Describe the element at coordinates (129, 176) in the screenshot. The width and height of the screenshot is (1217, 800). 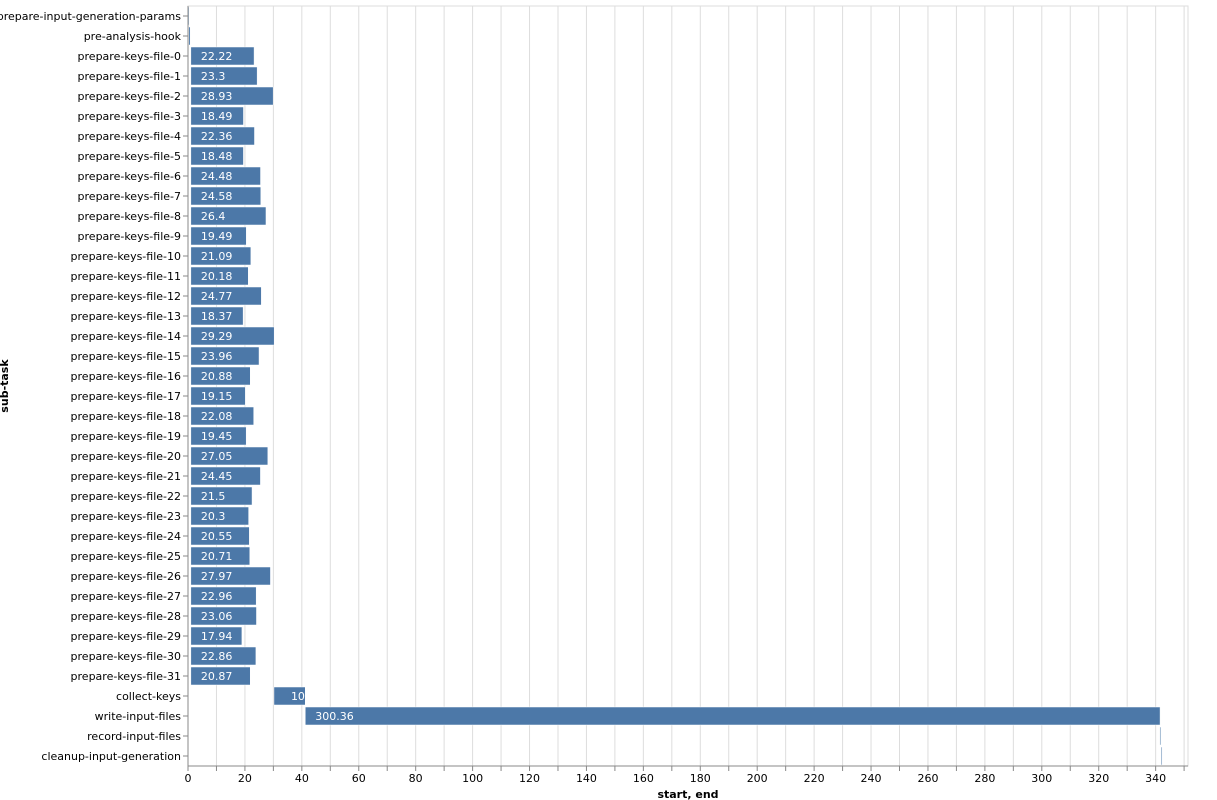
I see `y-tick-label: prepare-keys-file-6` at that location.